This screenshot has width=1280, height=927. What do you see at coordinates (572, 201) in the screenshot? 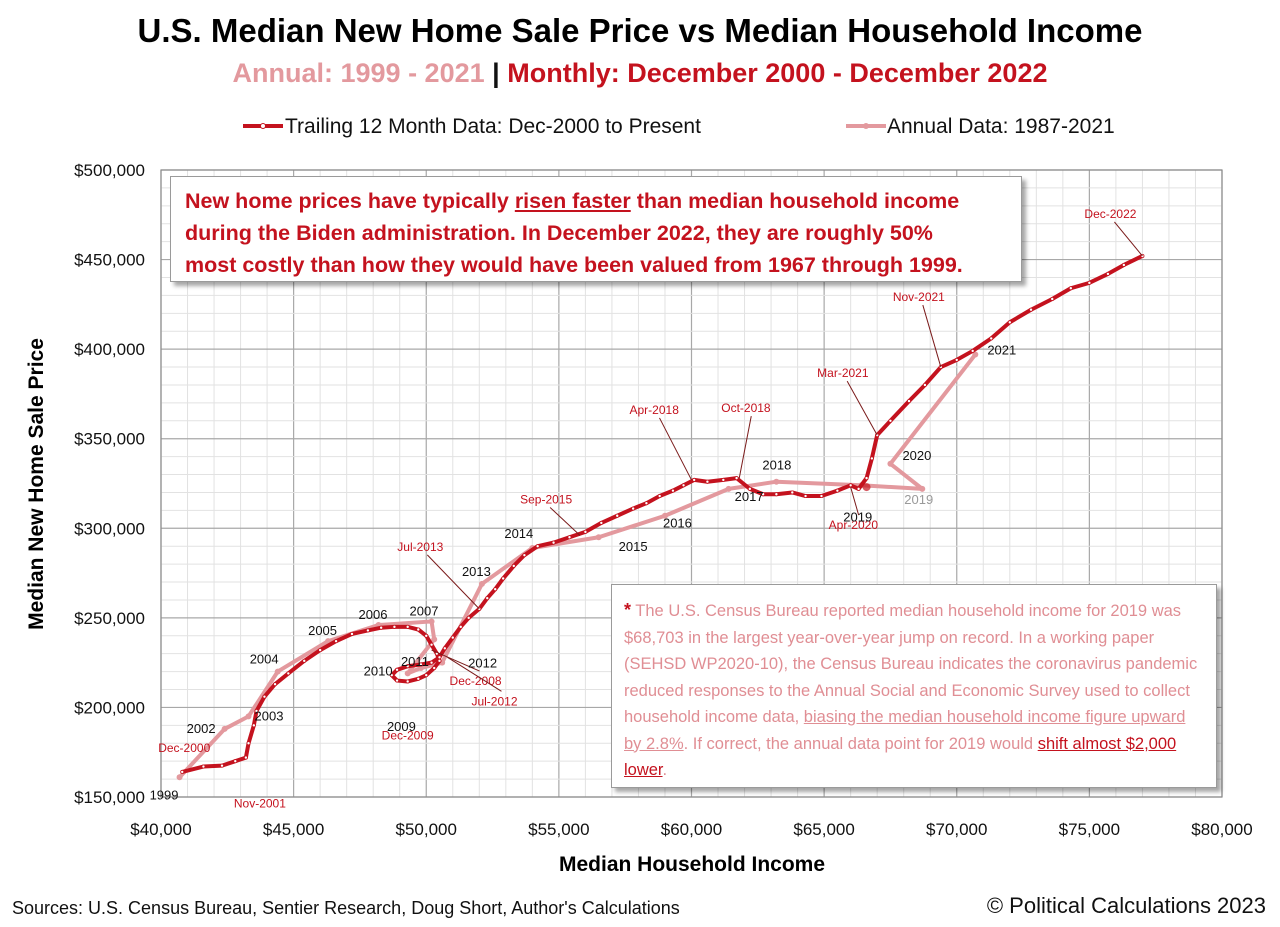
I see `callout-top-underlined: risen faster` at bounding box center [572, 201].